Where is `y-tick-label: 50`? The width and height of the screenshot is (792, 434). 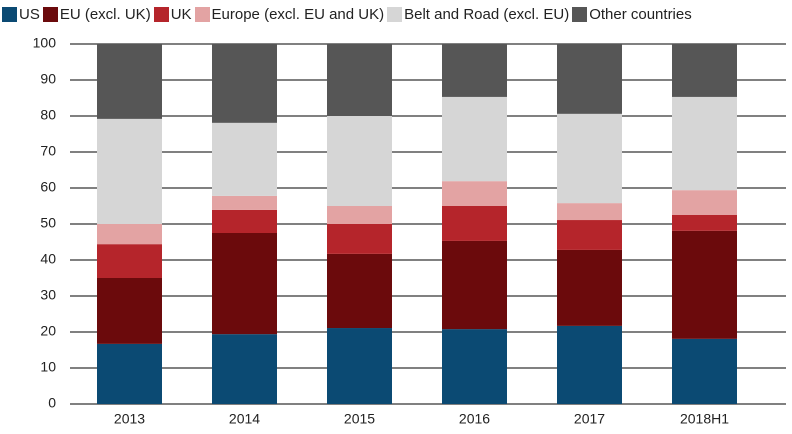 y-tick-label: 50 is located at coordinates (48, 223).